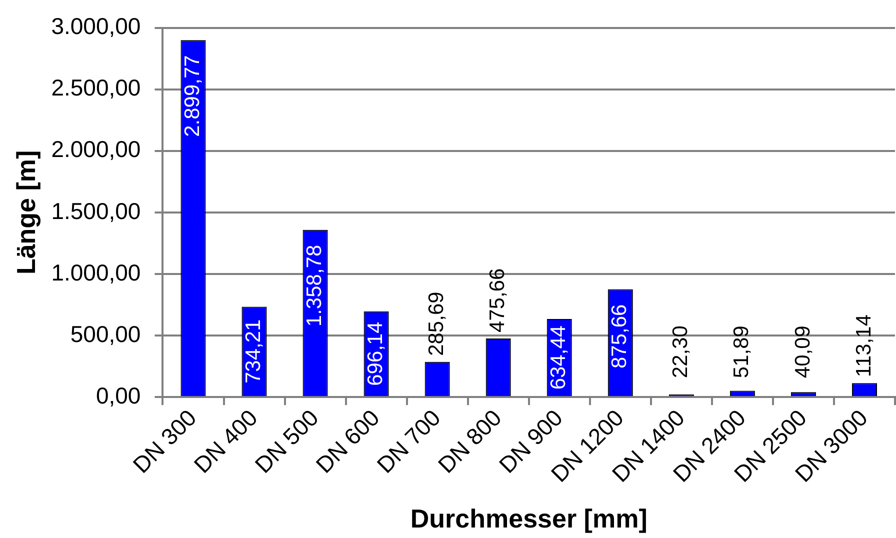  I want to click on data-label: 113,14, so click(864, 346).